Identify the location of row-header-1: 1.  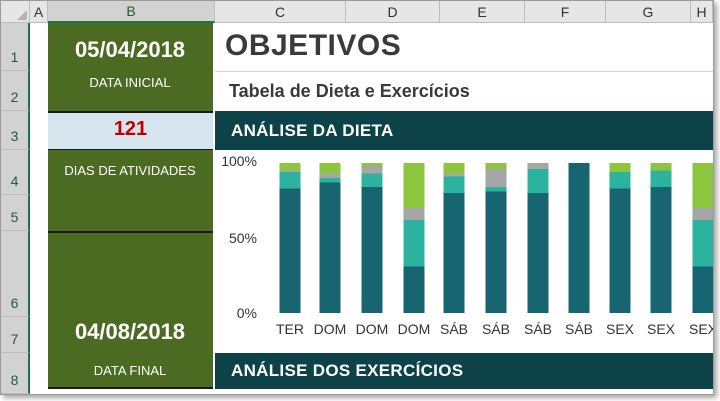
(15, 47).